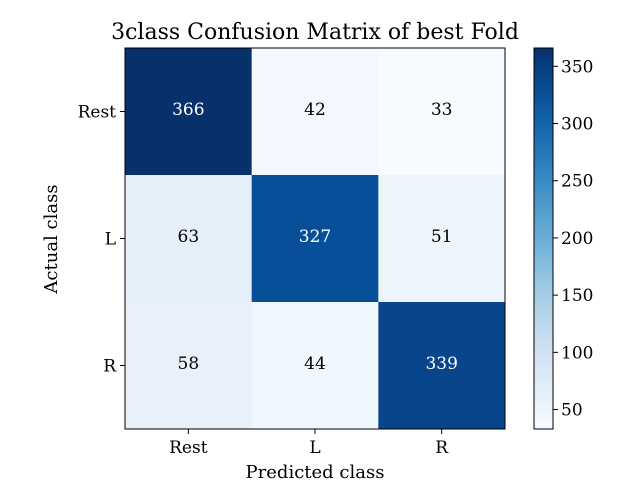 The height and width of the screenshot is (480, 640). I want to click on cell-value-label: 58, so click(189, 364).